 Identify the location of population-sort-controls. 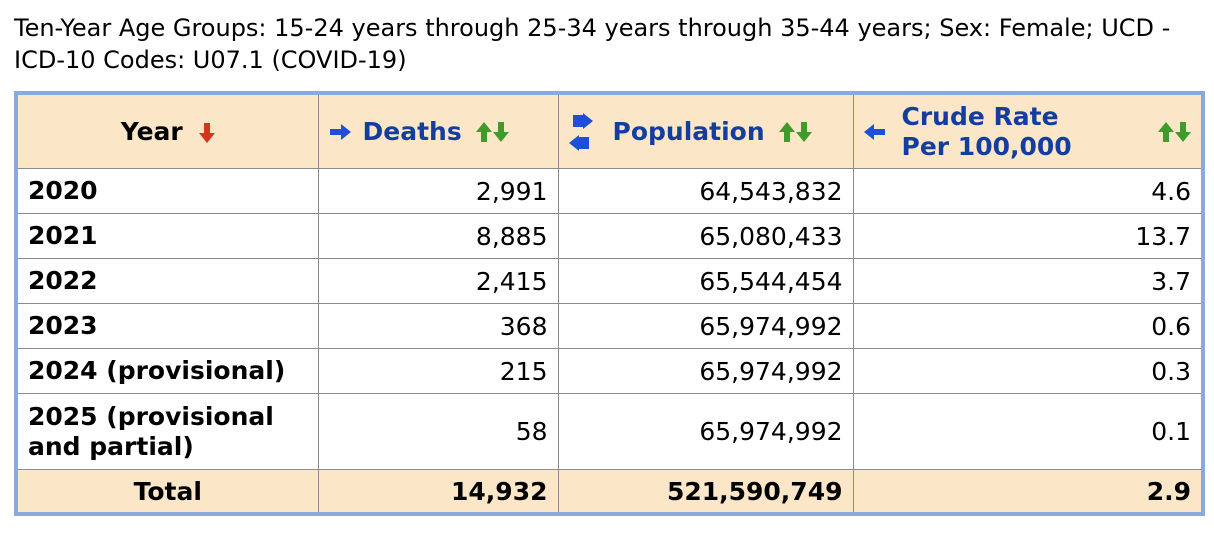
(795, 132).